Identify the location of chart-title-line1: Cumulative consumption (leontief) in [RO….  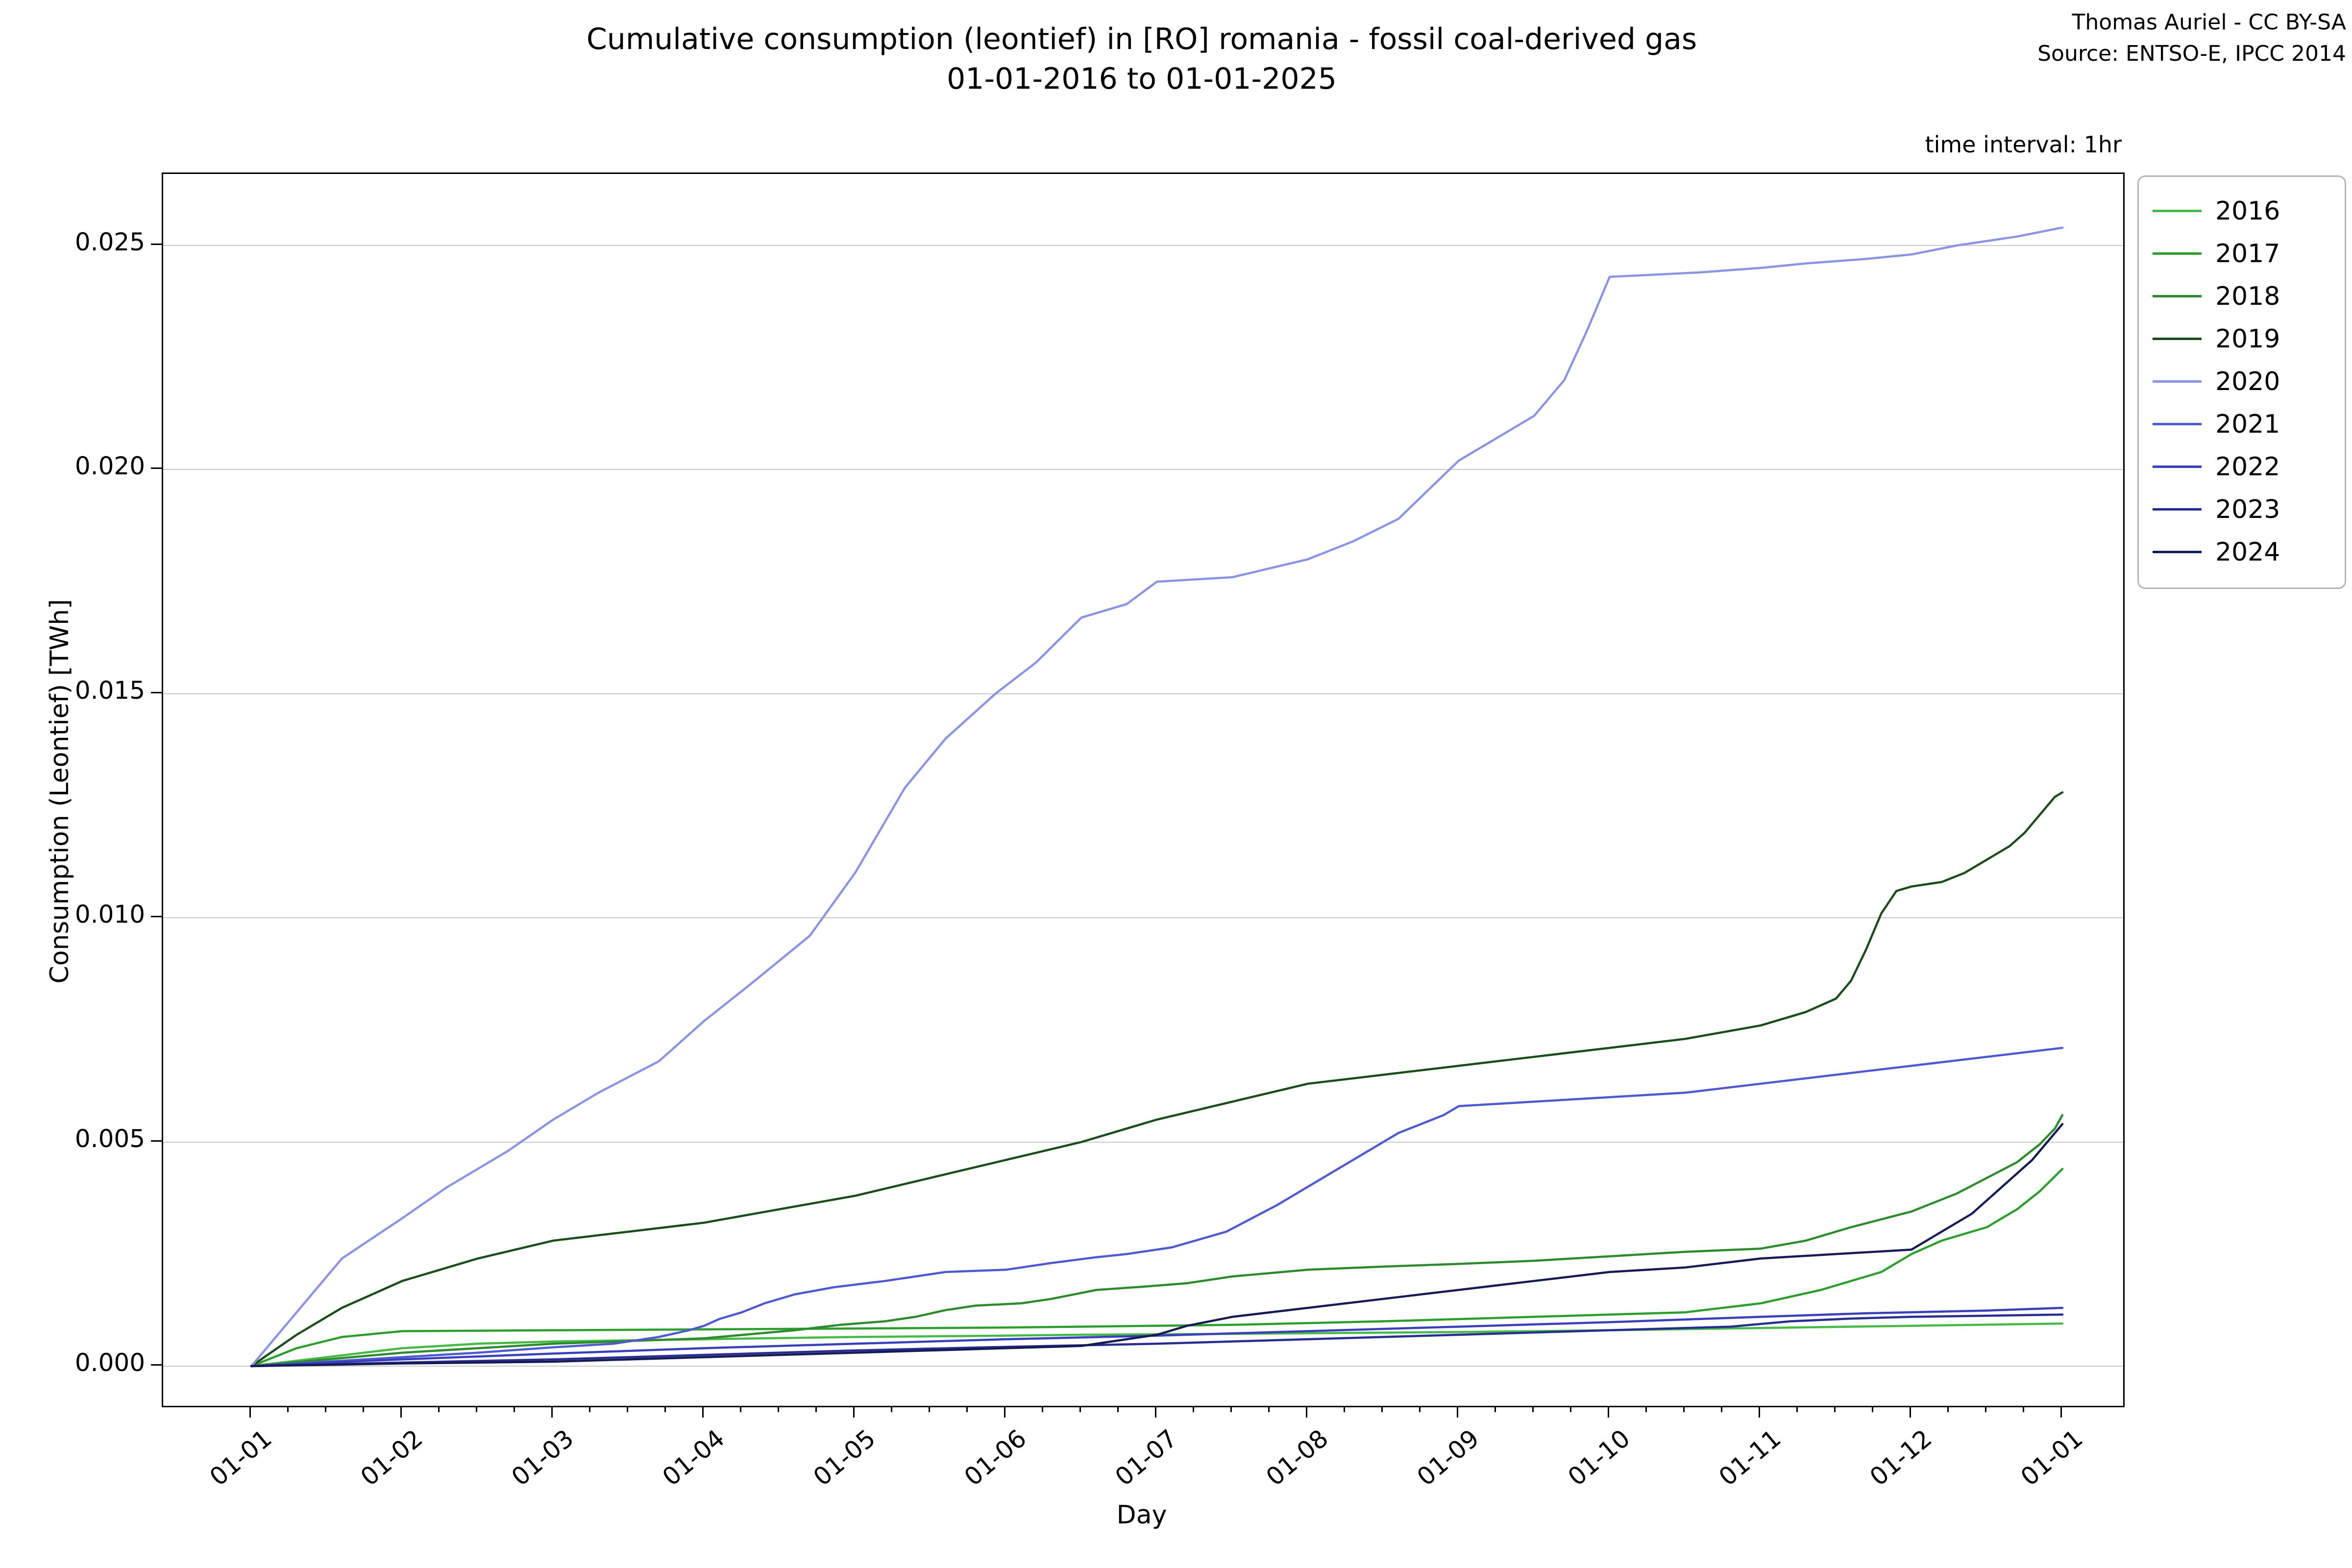
(1141, 39).